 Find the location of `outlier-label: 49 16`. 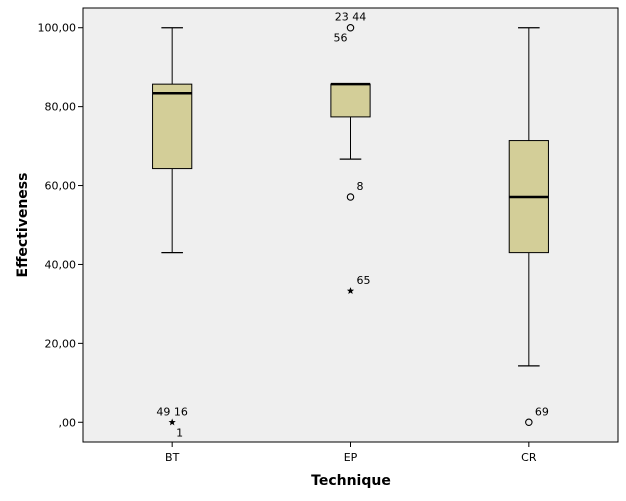

outlier-label: 49 16 is located at coordinates (172, 411).